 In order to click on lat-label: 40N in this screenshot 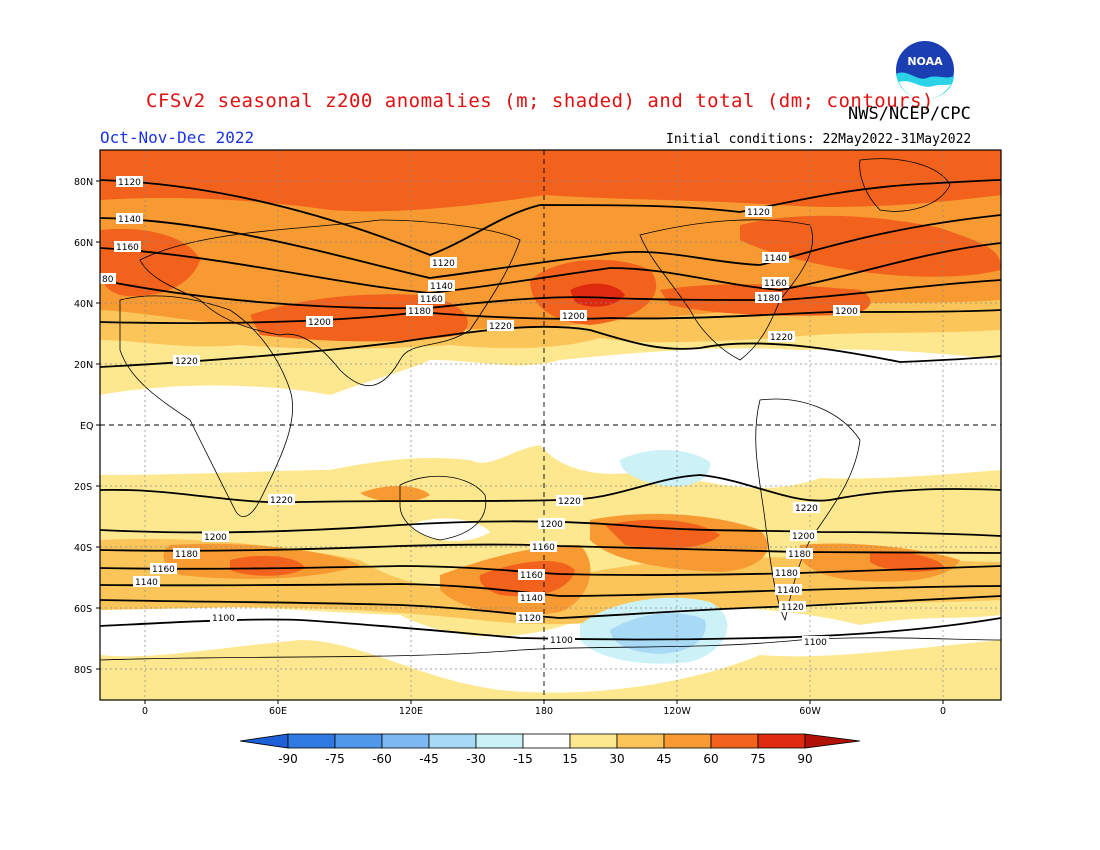, I will do `click(83, 304)`.